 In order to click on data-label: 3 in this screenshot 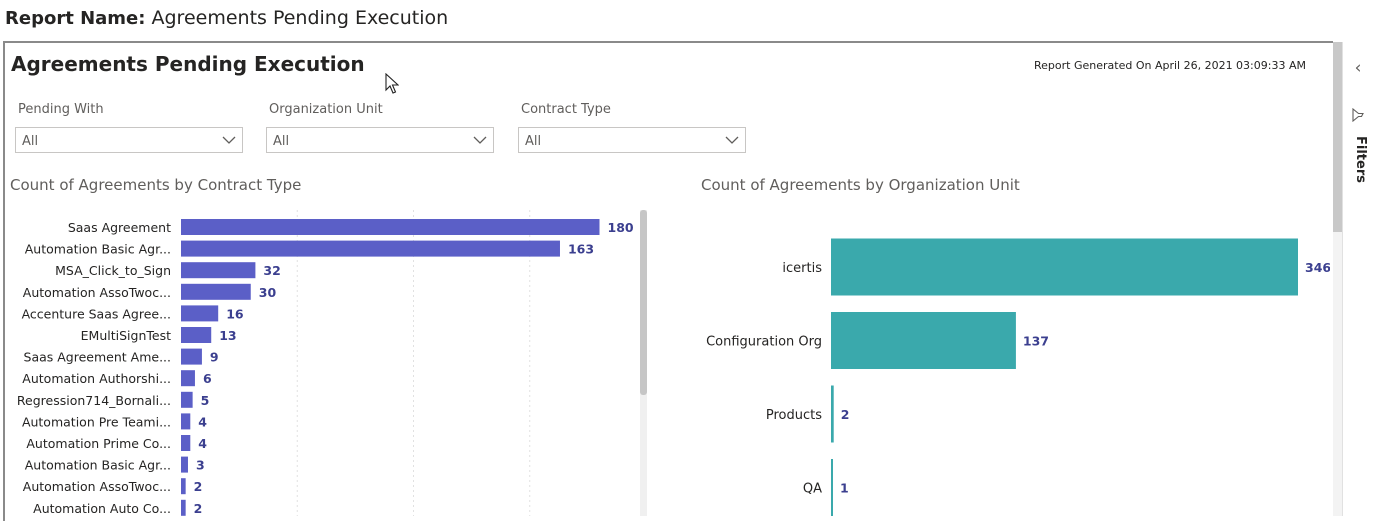, I will do `click(200, 465)`.